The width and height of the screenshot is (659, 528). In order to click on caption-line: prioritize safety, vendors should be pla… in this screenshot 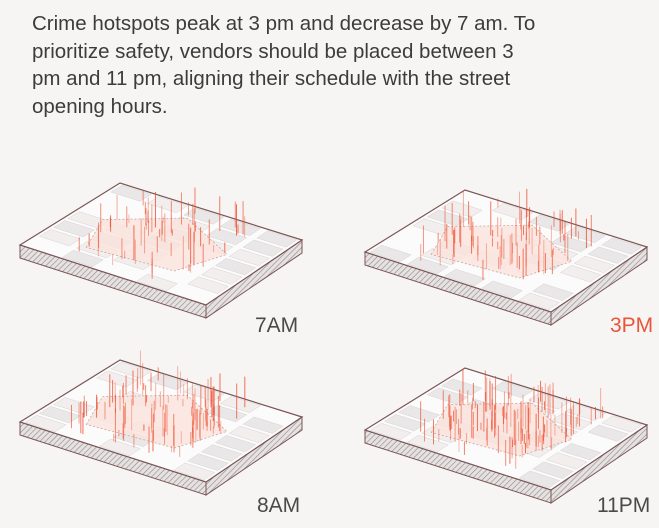, I will do `click(273, 51)`.